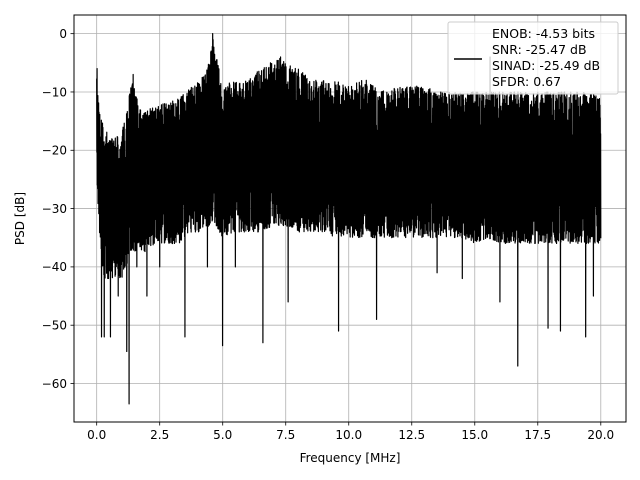 This screenshot has height=480, width=640. What do you see at coordinates (54, 384) in the screenshot?
I see `y-tick-label: −60` at bounding box center [54, 384].